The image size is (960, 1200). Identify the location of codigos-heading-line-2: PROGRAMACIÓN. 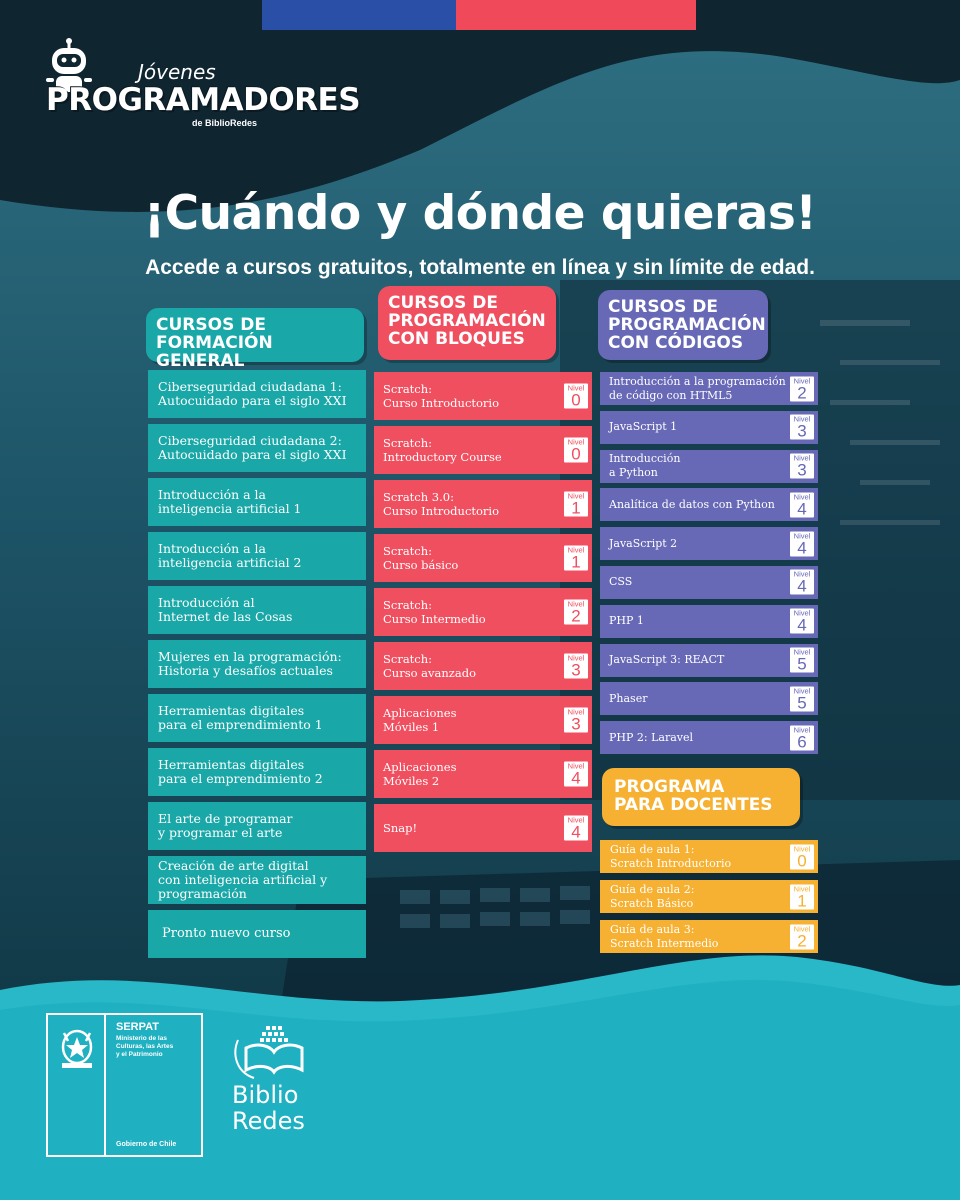
(687, 325).